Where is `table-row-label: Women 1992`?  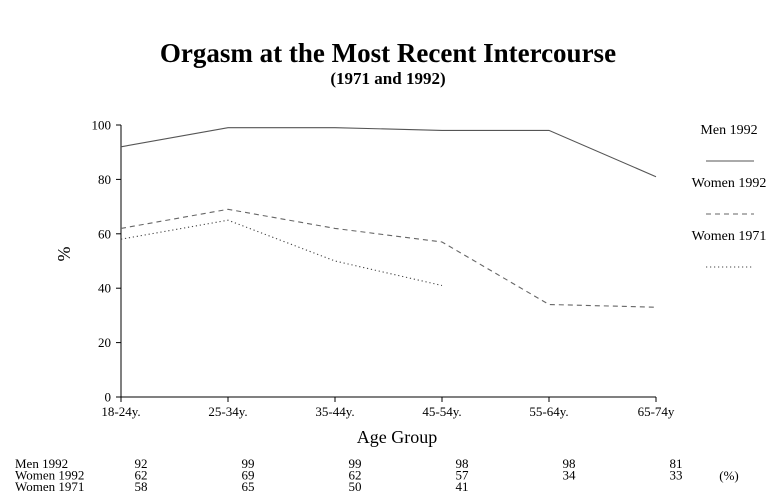 table-row-label: Women 1992 is located at coordinates (49, 475).